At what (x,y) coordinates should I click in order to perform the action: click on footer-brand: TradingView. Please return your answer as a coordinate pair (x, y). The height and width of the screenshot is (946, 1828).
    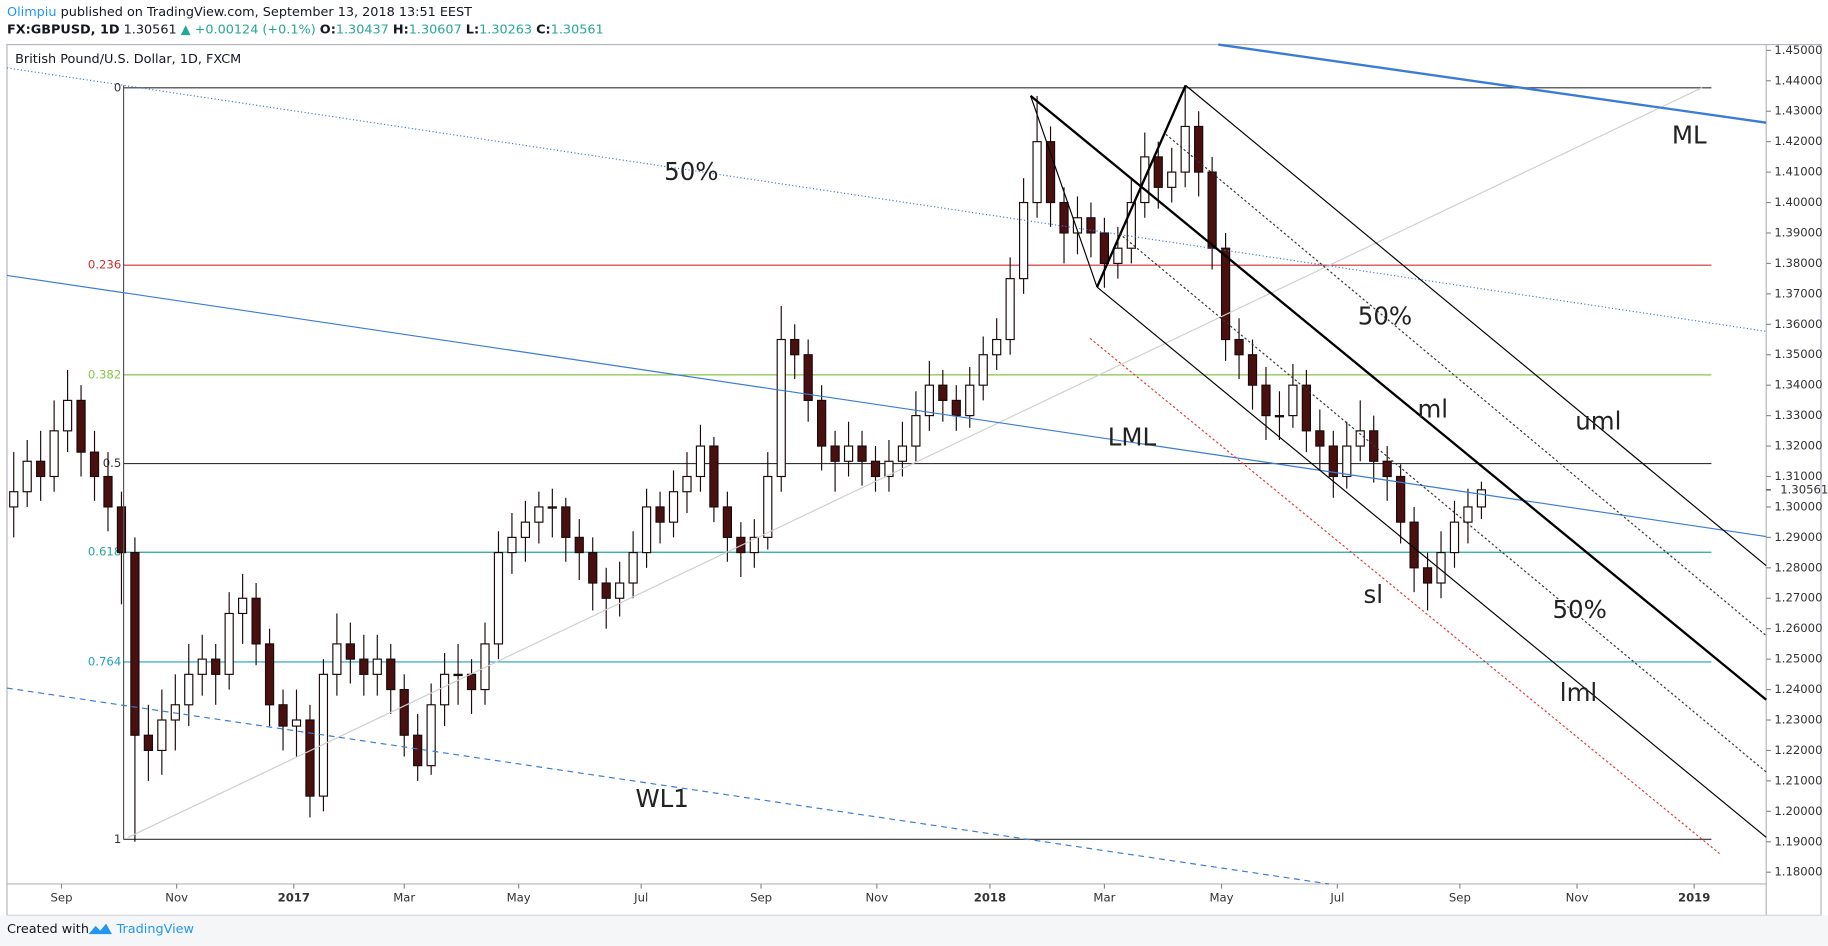
    Looking at the image, I should click on (155, 929).